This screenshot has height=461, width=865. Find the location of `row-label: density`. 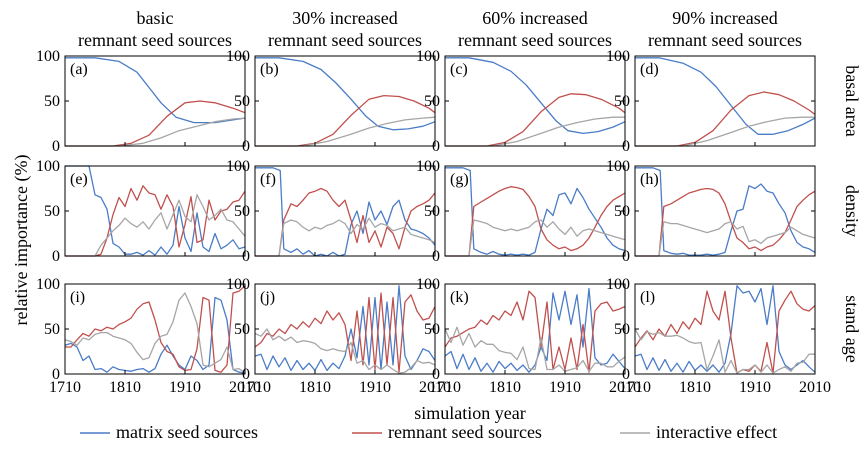

row-label: density is located at coordinates (852, 211).